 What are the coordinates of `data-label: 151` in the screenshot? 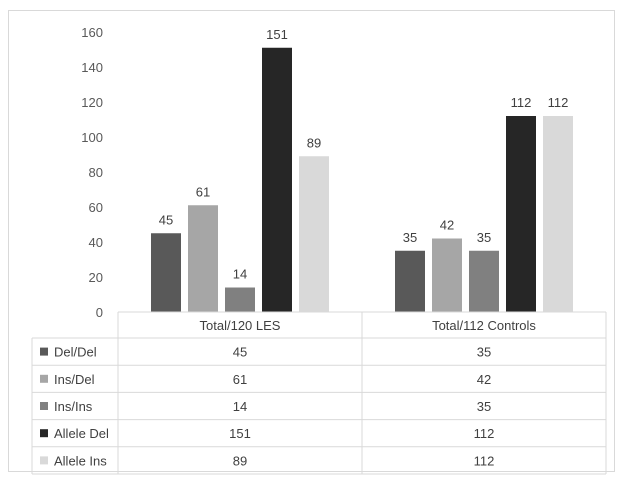 It's located at (277, 34).